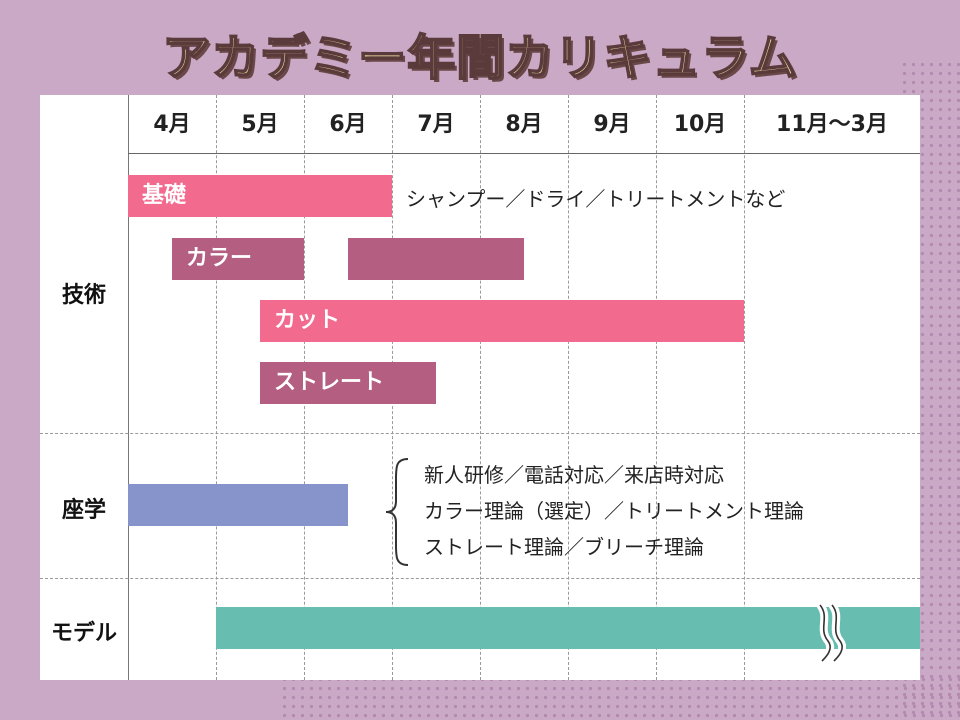 The width and height of the screenshot is (960, 720). Describe the element at coordinates (436, 259) in the screenshot. I see `bar-color-continued` at that location.